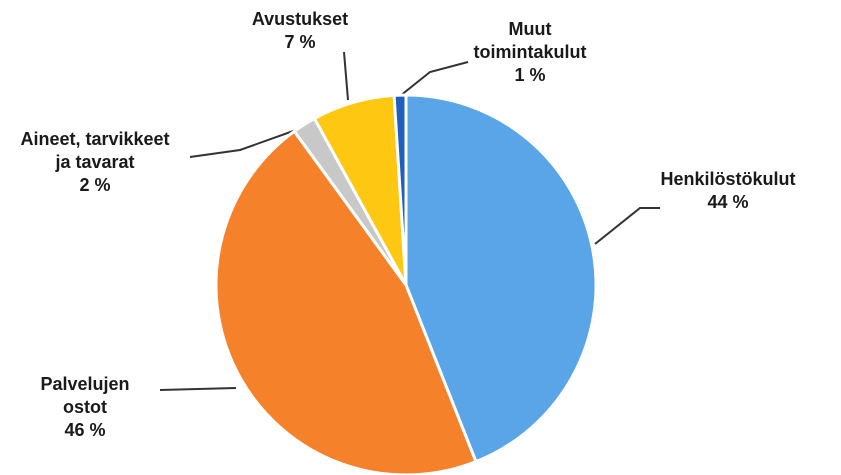 The image size is (841, 475). Describe the element at coordinates (84, 395) in the screenshot. I see `slice-label: Palvelujen ostot` at that location.